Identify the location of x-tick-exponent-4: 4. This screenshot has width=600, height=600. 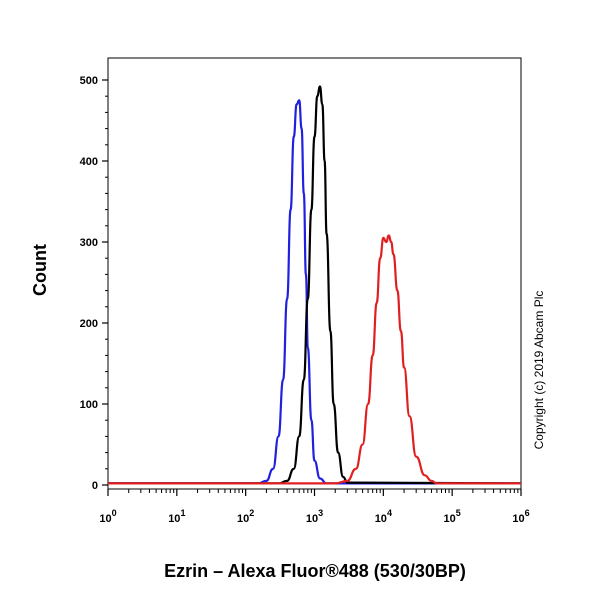
(389, 513).